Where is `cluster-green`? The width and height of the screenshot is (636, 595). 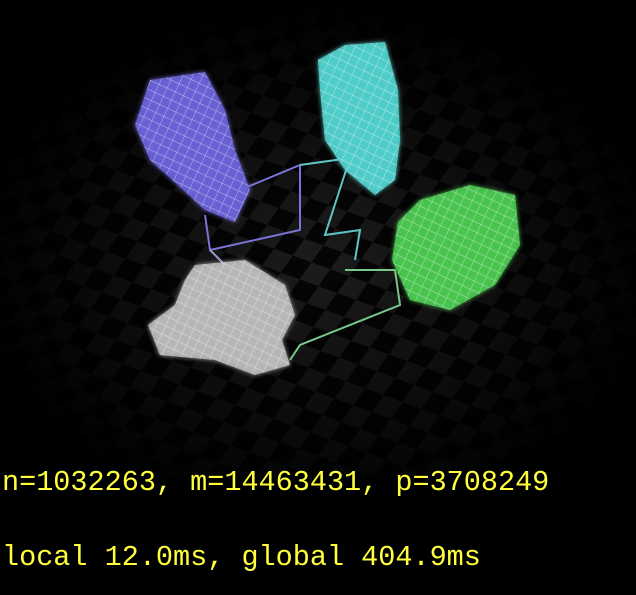 cluster-green is located at coordinates (456, 247).